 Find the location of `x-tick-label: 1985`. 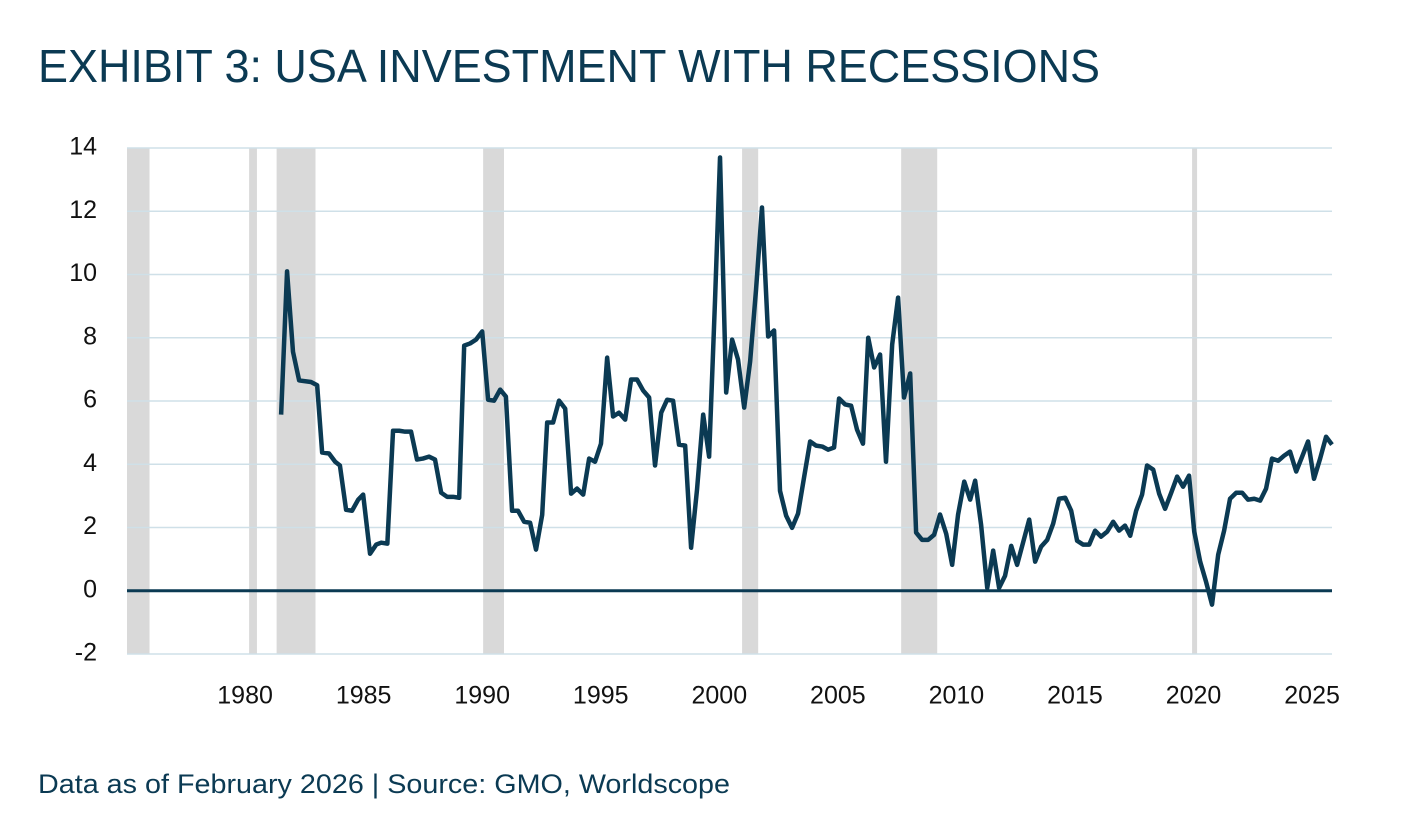

x-tick-label: 1985 is located at coordinates (364, 696).